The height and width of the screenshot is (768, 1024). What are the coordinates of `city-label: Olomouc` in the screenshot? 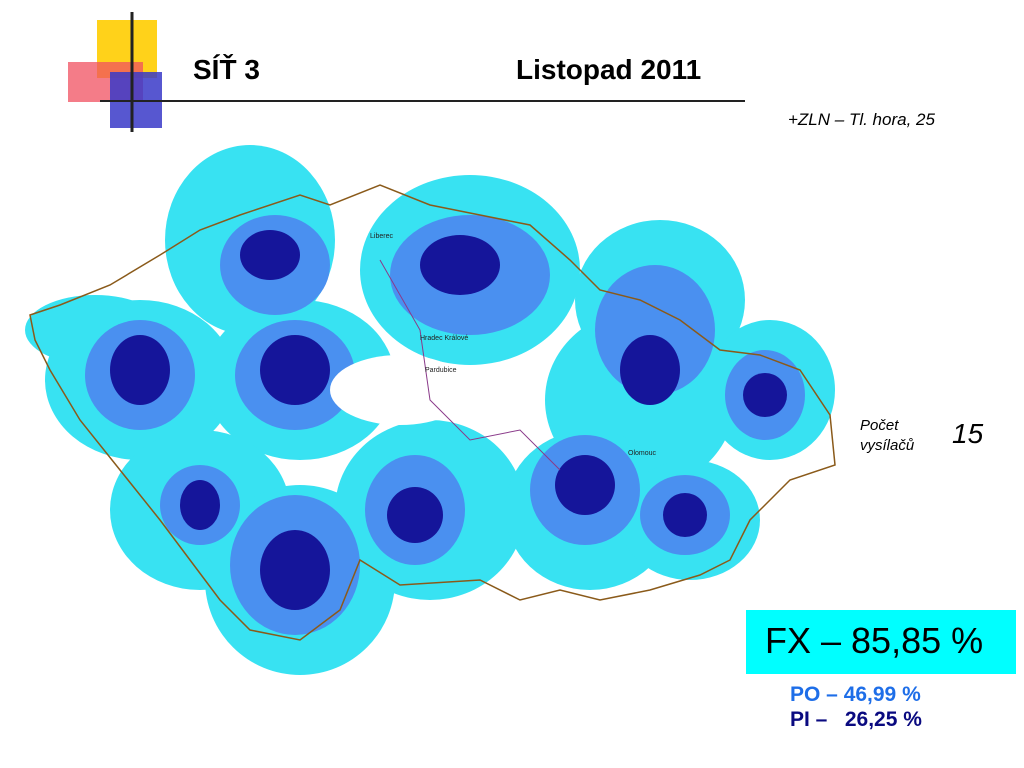 It's located at (642, 453).